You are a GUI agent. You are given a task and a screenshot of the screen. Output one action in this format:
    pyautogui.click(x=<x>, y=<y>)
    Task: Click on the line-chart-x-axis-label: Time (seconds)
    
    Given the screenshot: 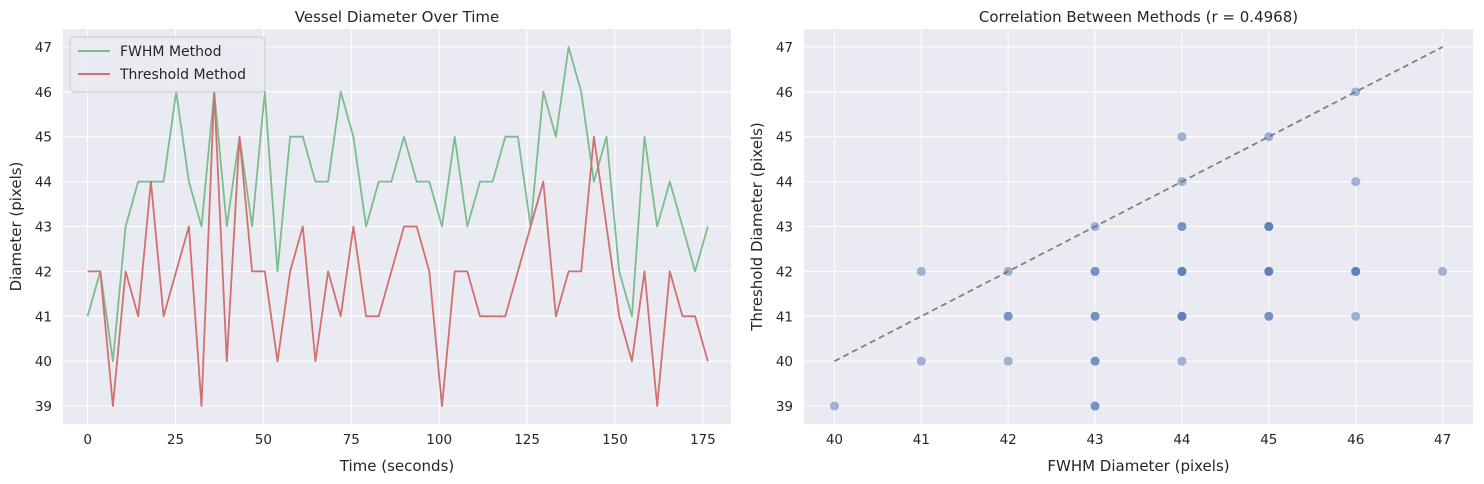 What is the action you would take?
    pyautogui.click(x=397, y=466)
    